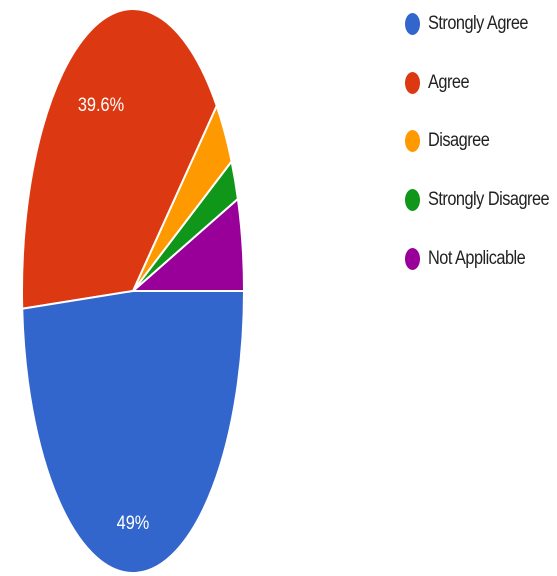 The height and width of the screenshot is (576, 557). I want to click on legend-item-agree: Agree, so click(481, 83).